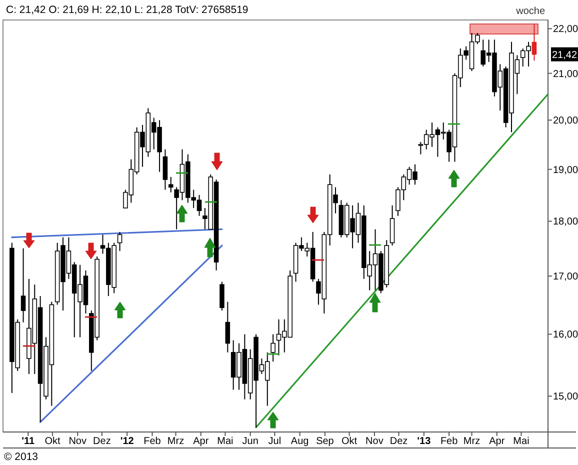 The height and width of the screenshot is (465, 578). I want to click on x-tick-label: Jul, so click(275, 441).